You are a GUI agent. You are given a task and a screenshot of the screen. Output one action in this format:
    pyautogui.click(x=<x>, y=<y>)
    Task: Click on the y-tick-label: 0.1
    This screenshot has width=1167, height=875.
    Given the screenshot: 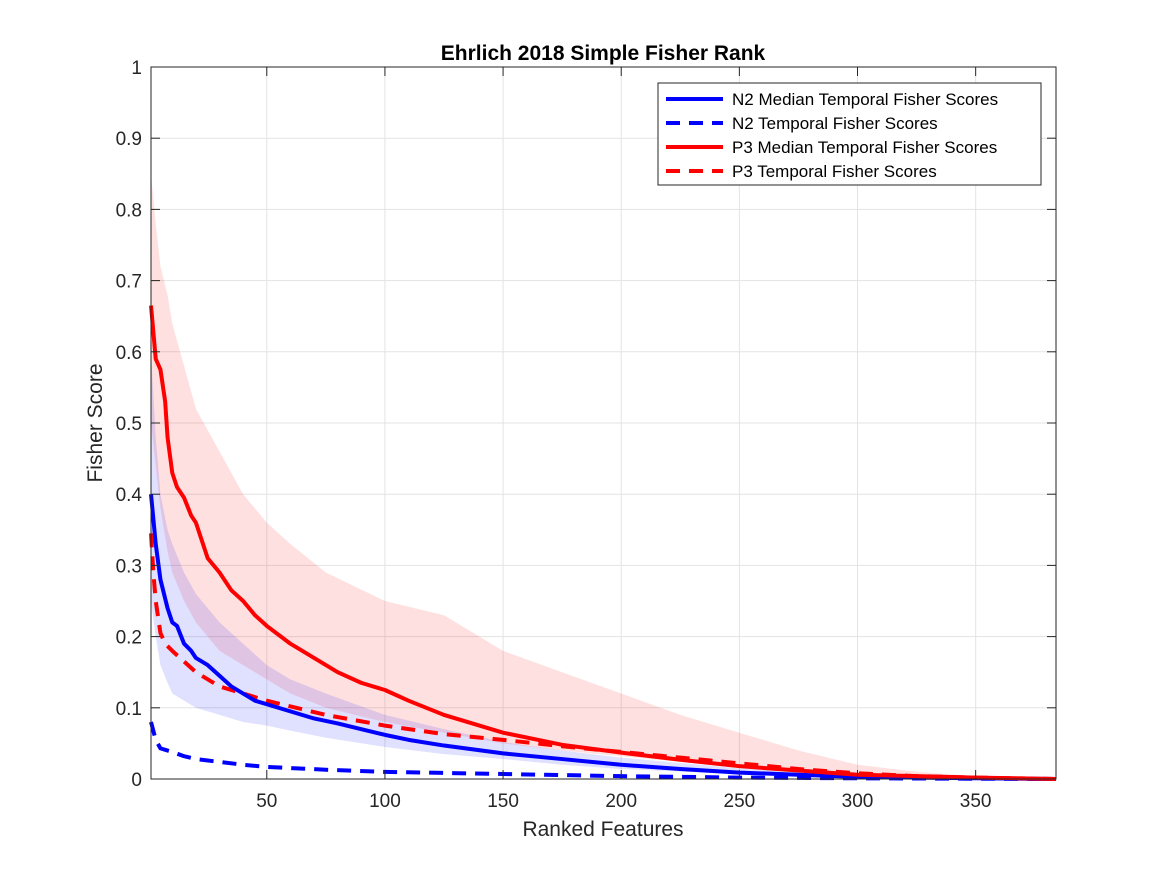 What is the action you would take?
    pyautogui.click(x=129, y=709)
    